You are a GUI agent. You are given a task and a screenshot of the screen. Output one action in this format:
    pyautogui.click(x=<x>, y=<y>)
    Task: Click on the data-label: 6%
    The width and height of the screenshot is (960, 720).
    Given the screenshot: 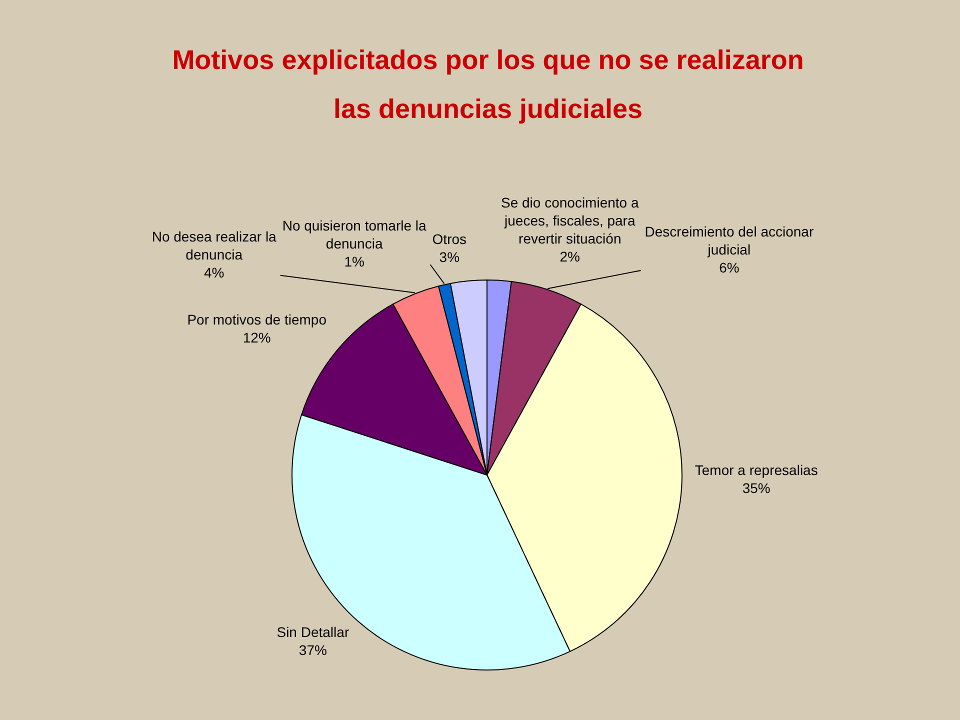 What is the action you would take?
    pyautogui.click(x=729, y=267)
    